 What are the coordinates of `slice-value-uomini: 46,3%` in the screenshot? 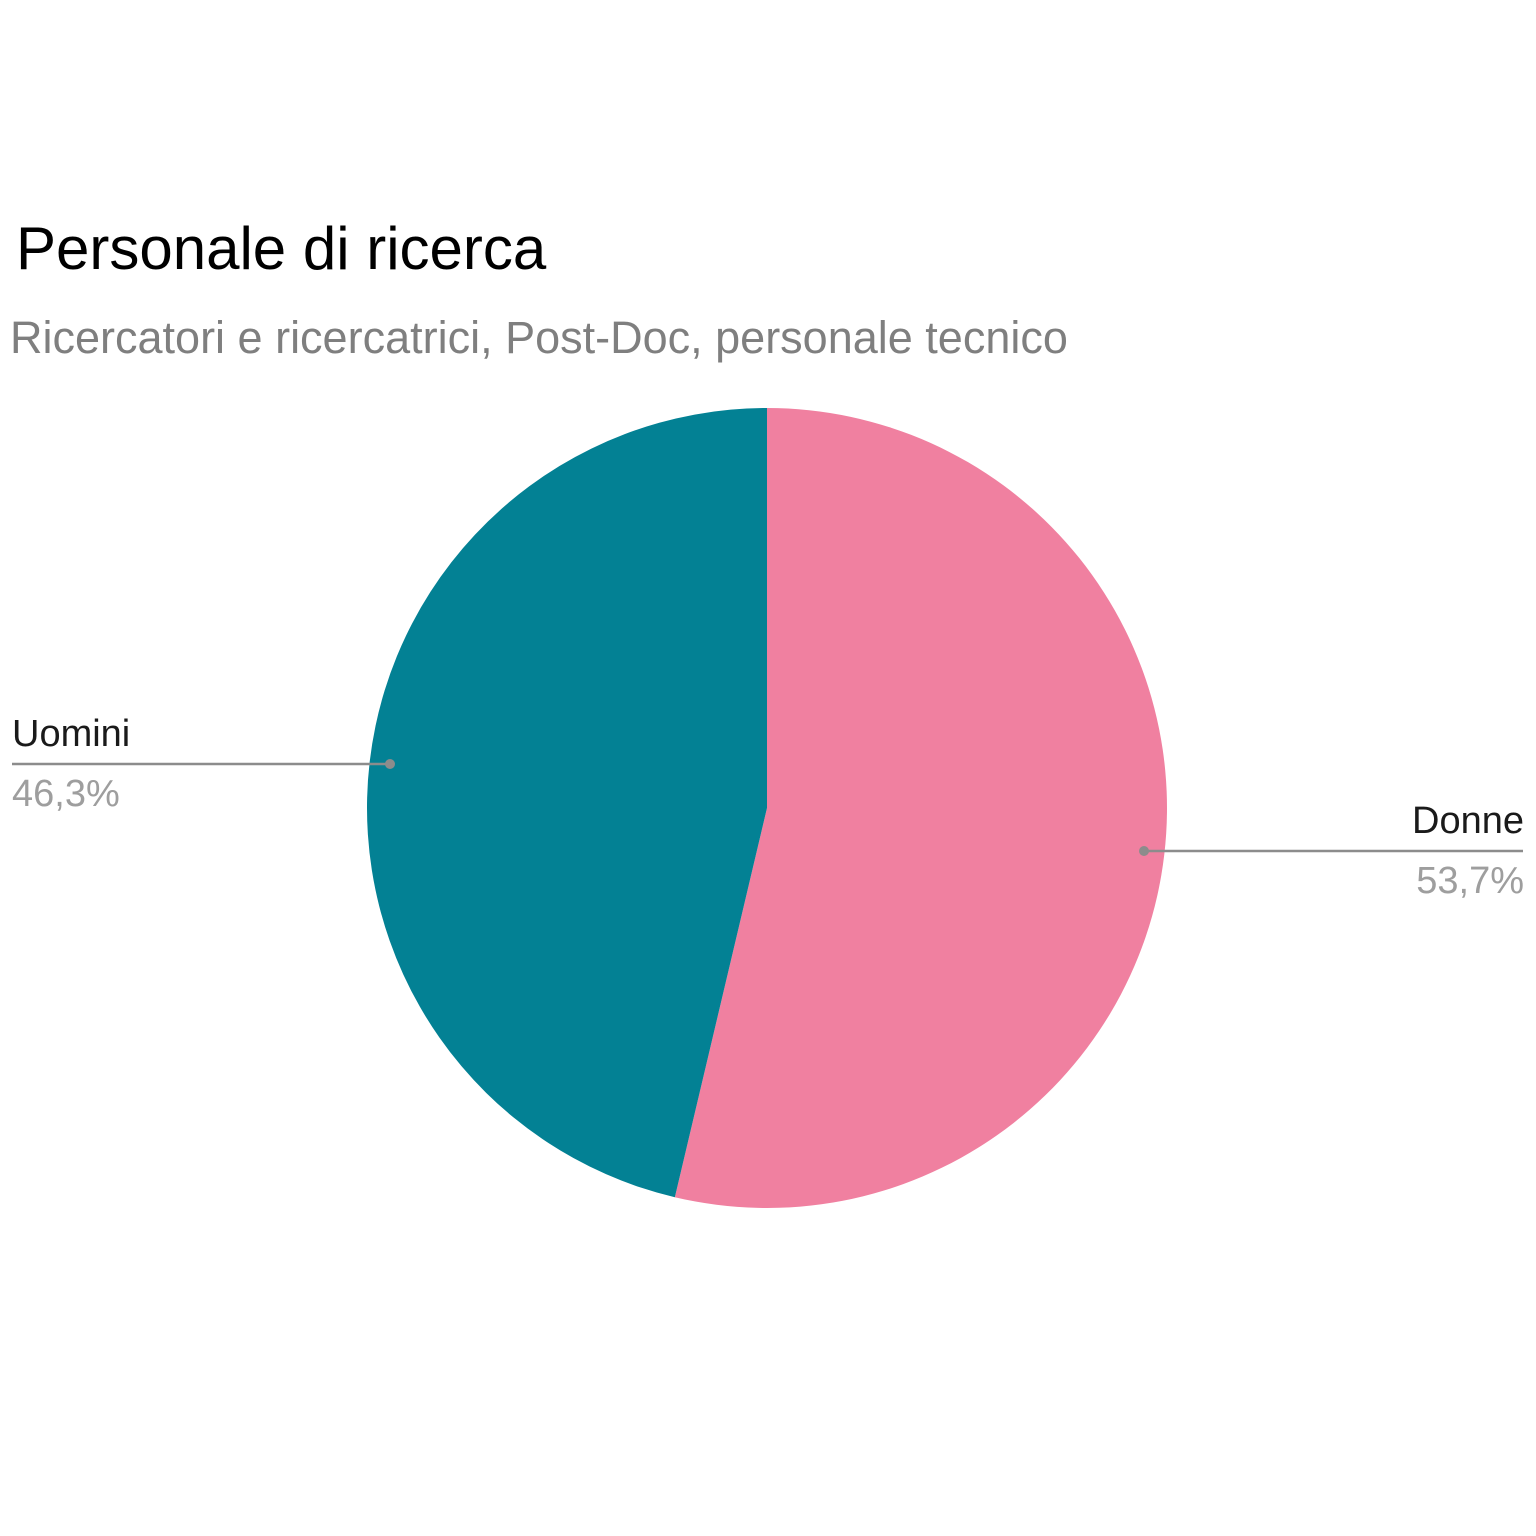 It's located at (66, 794).